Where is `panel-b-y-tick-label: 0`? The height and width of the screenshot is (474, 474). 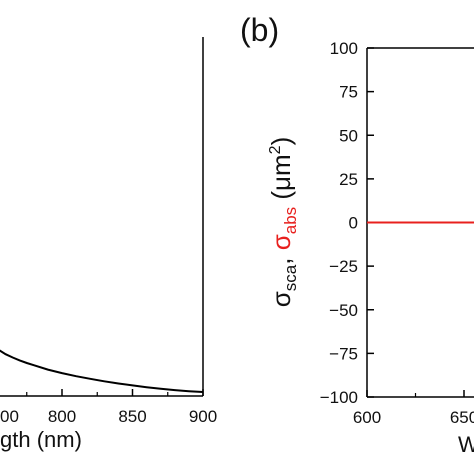 panel-b-y-tick-label: 0 is located at coordinates (353, 223).